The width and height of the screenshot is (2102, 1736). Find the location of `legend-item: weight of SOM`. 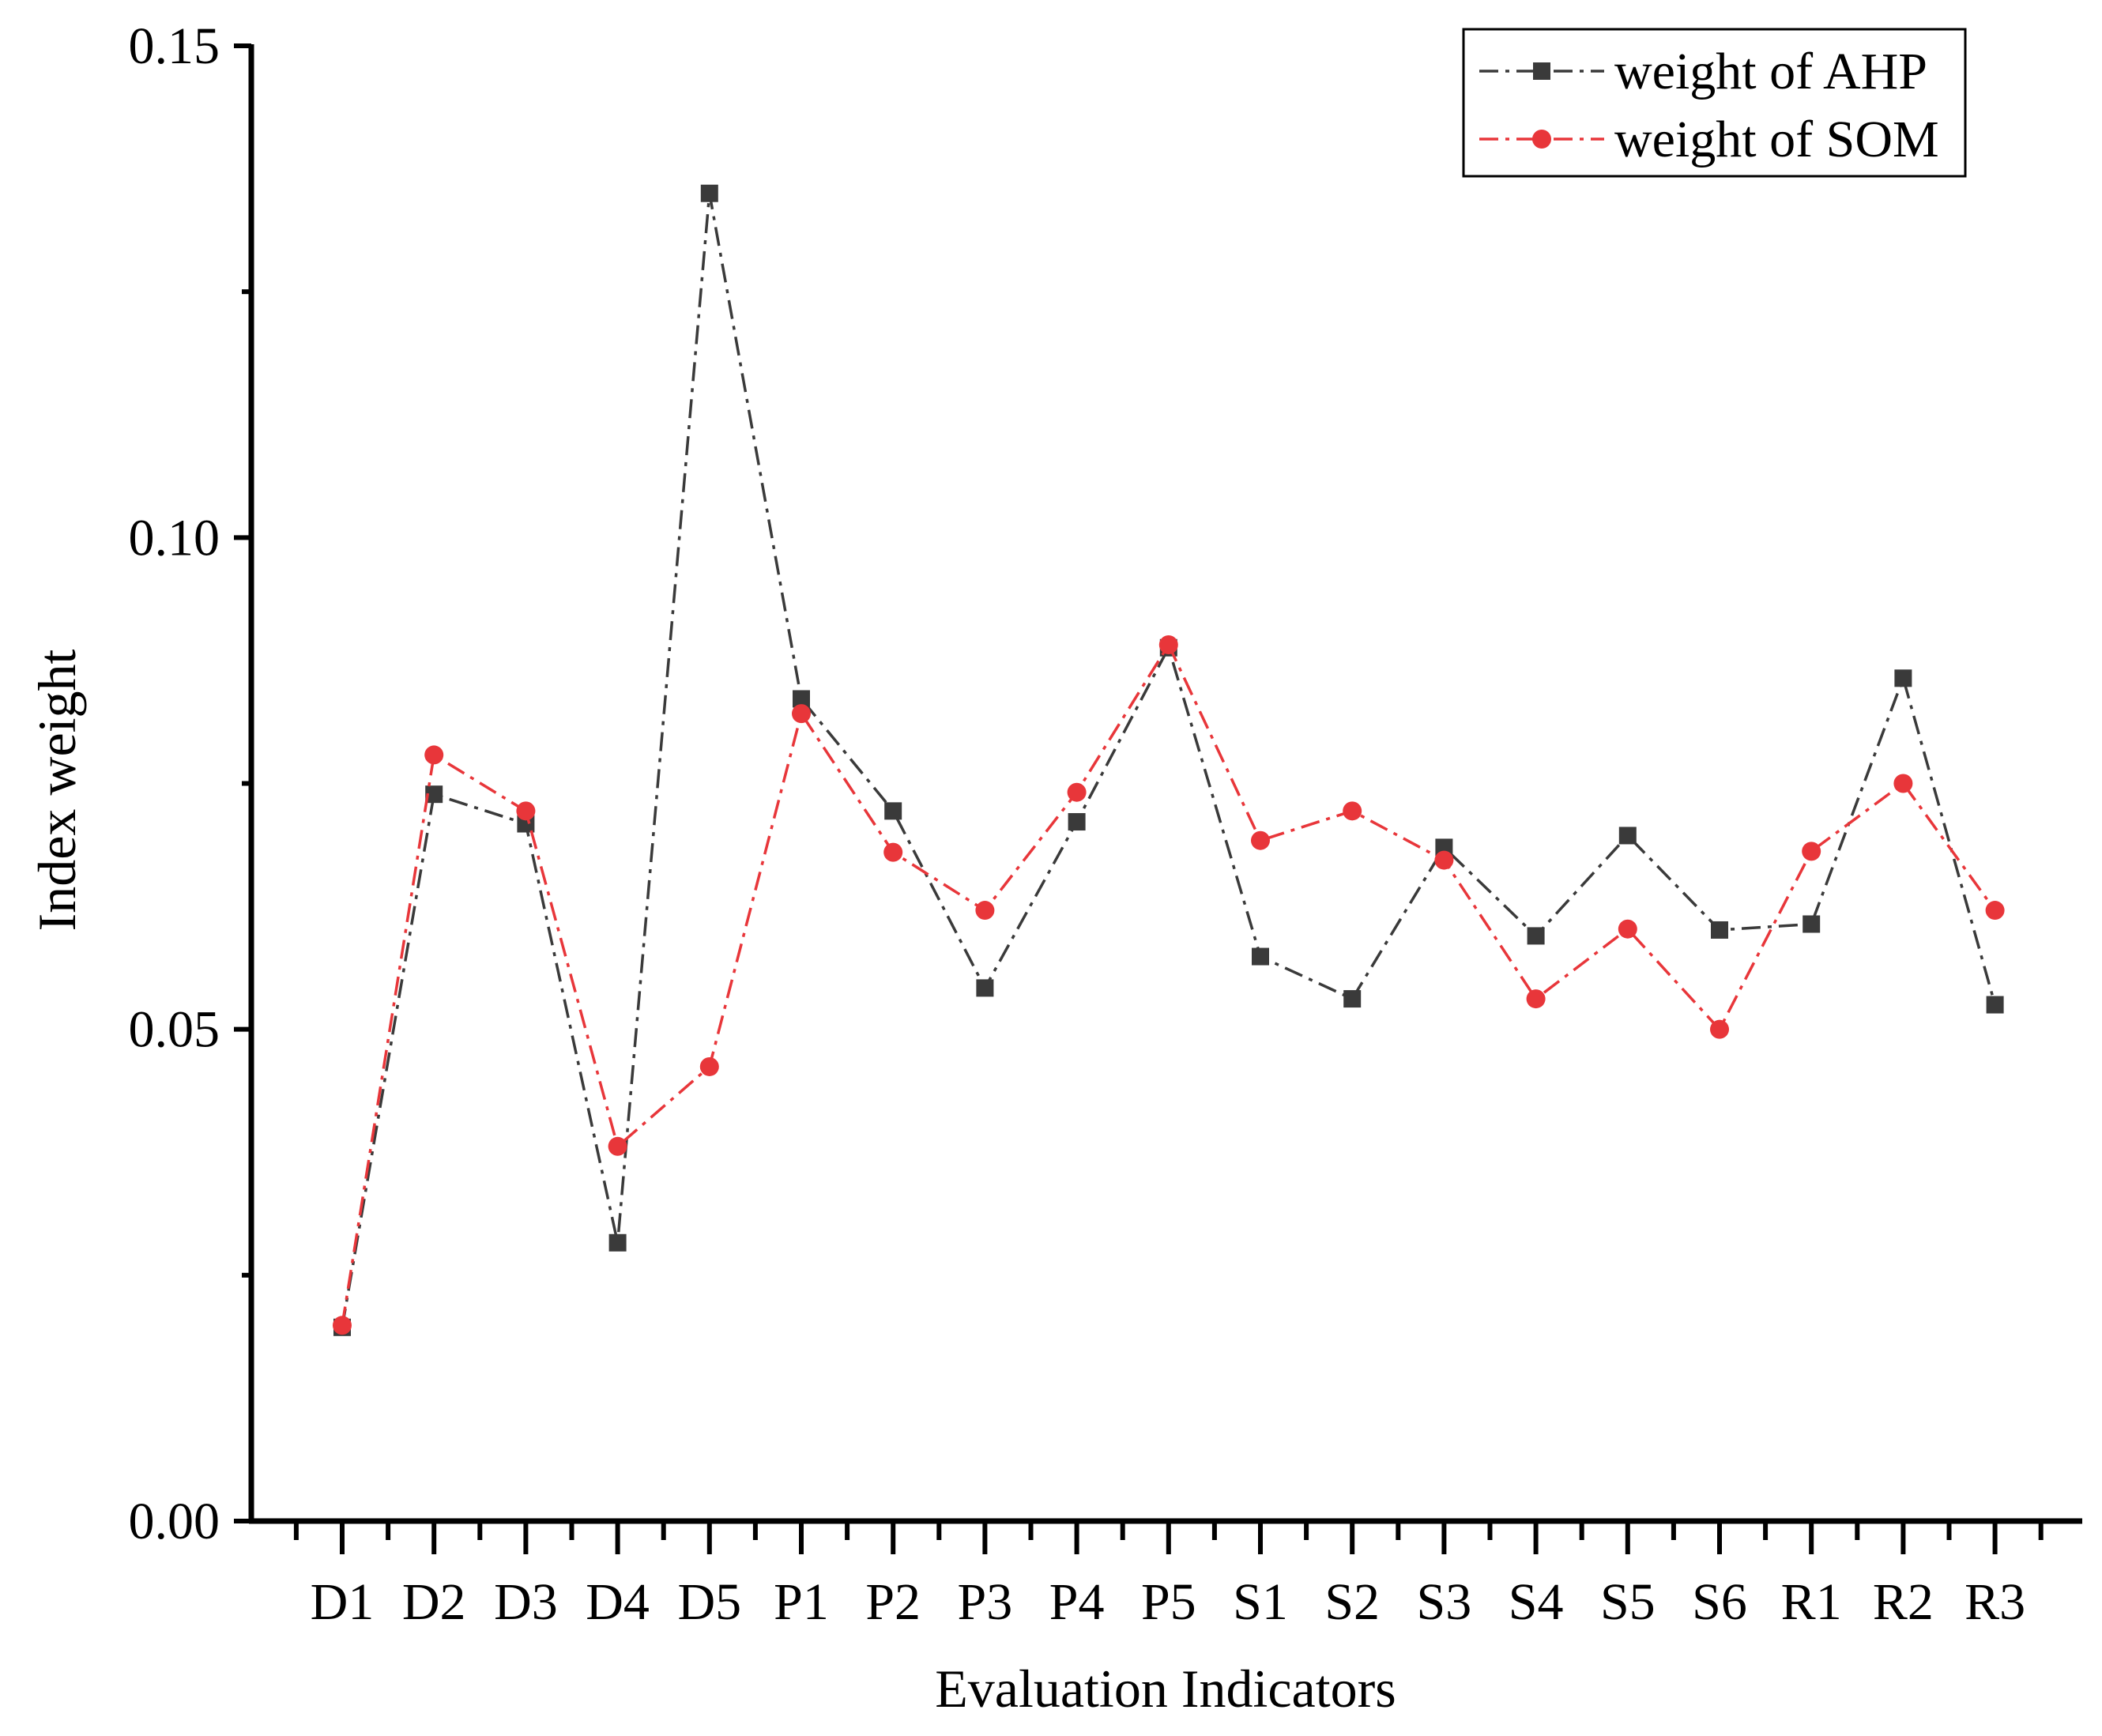

legend-item: weight of SOM is located at coordinates (1709, 139).